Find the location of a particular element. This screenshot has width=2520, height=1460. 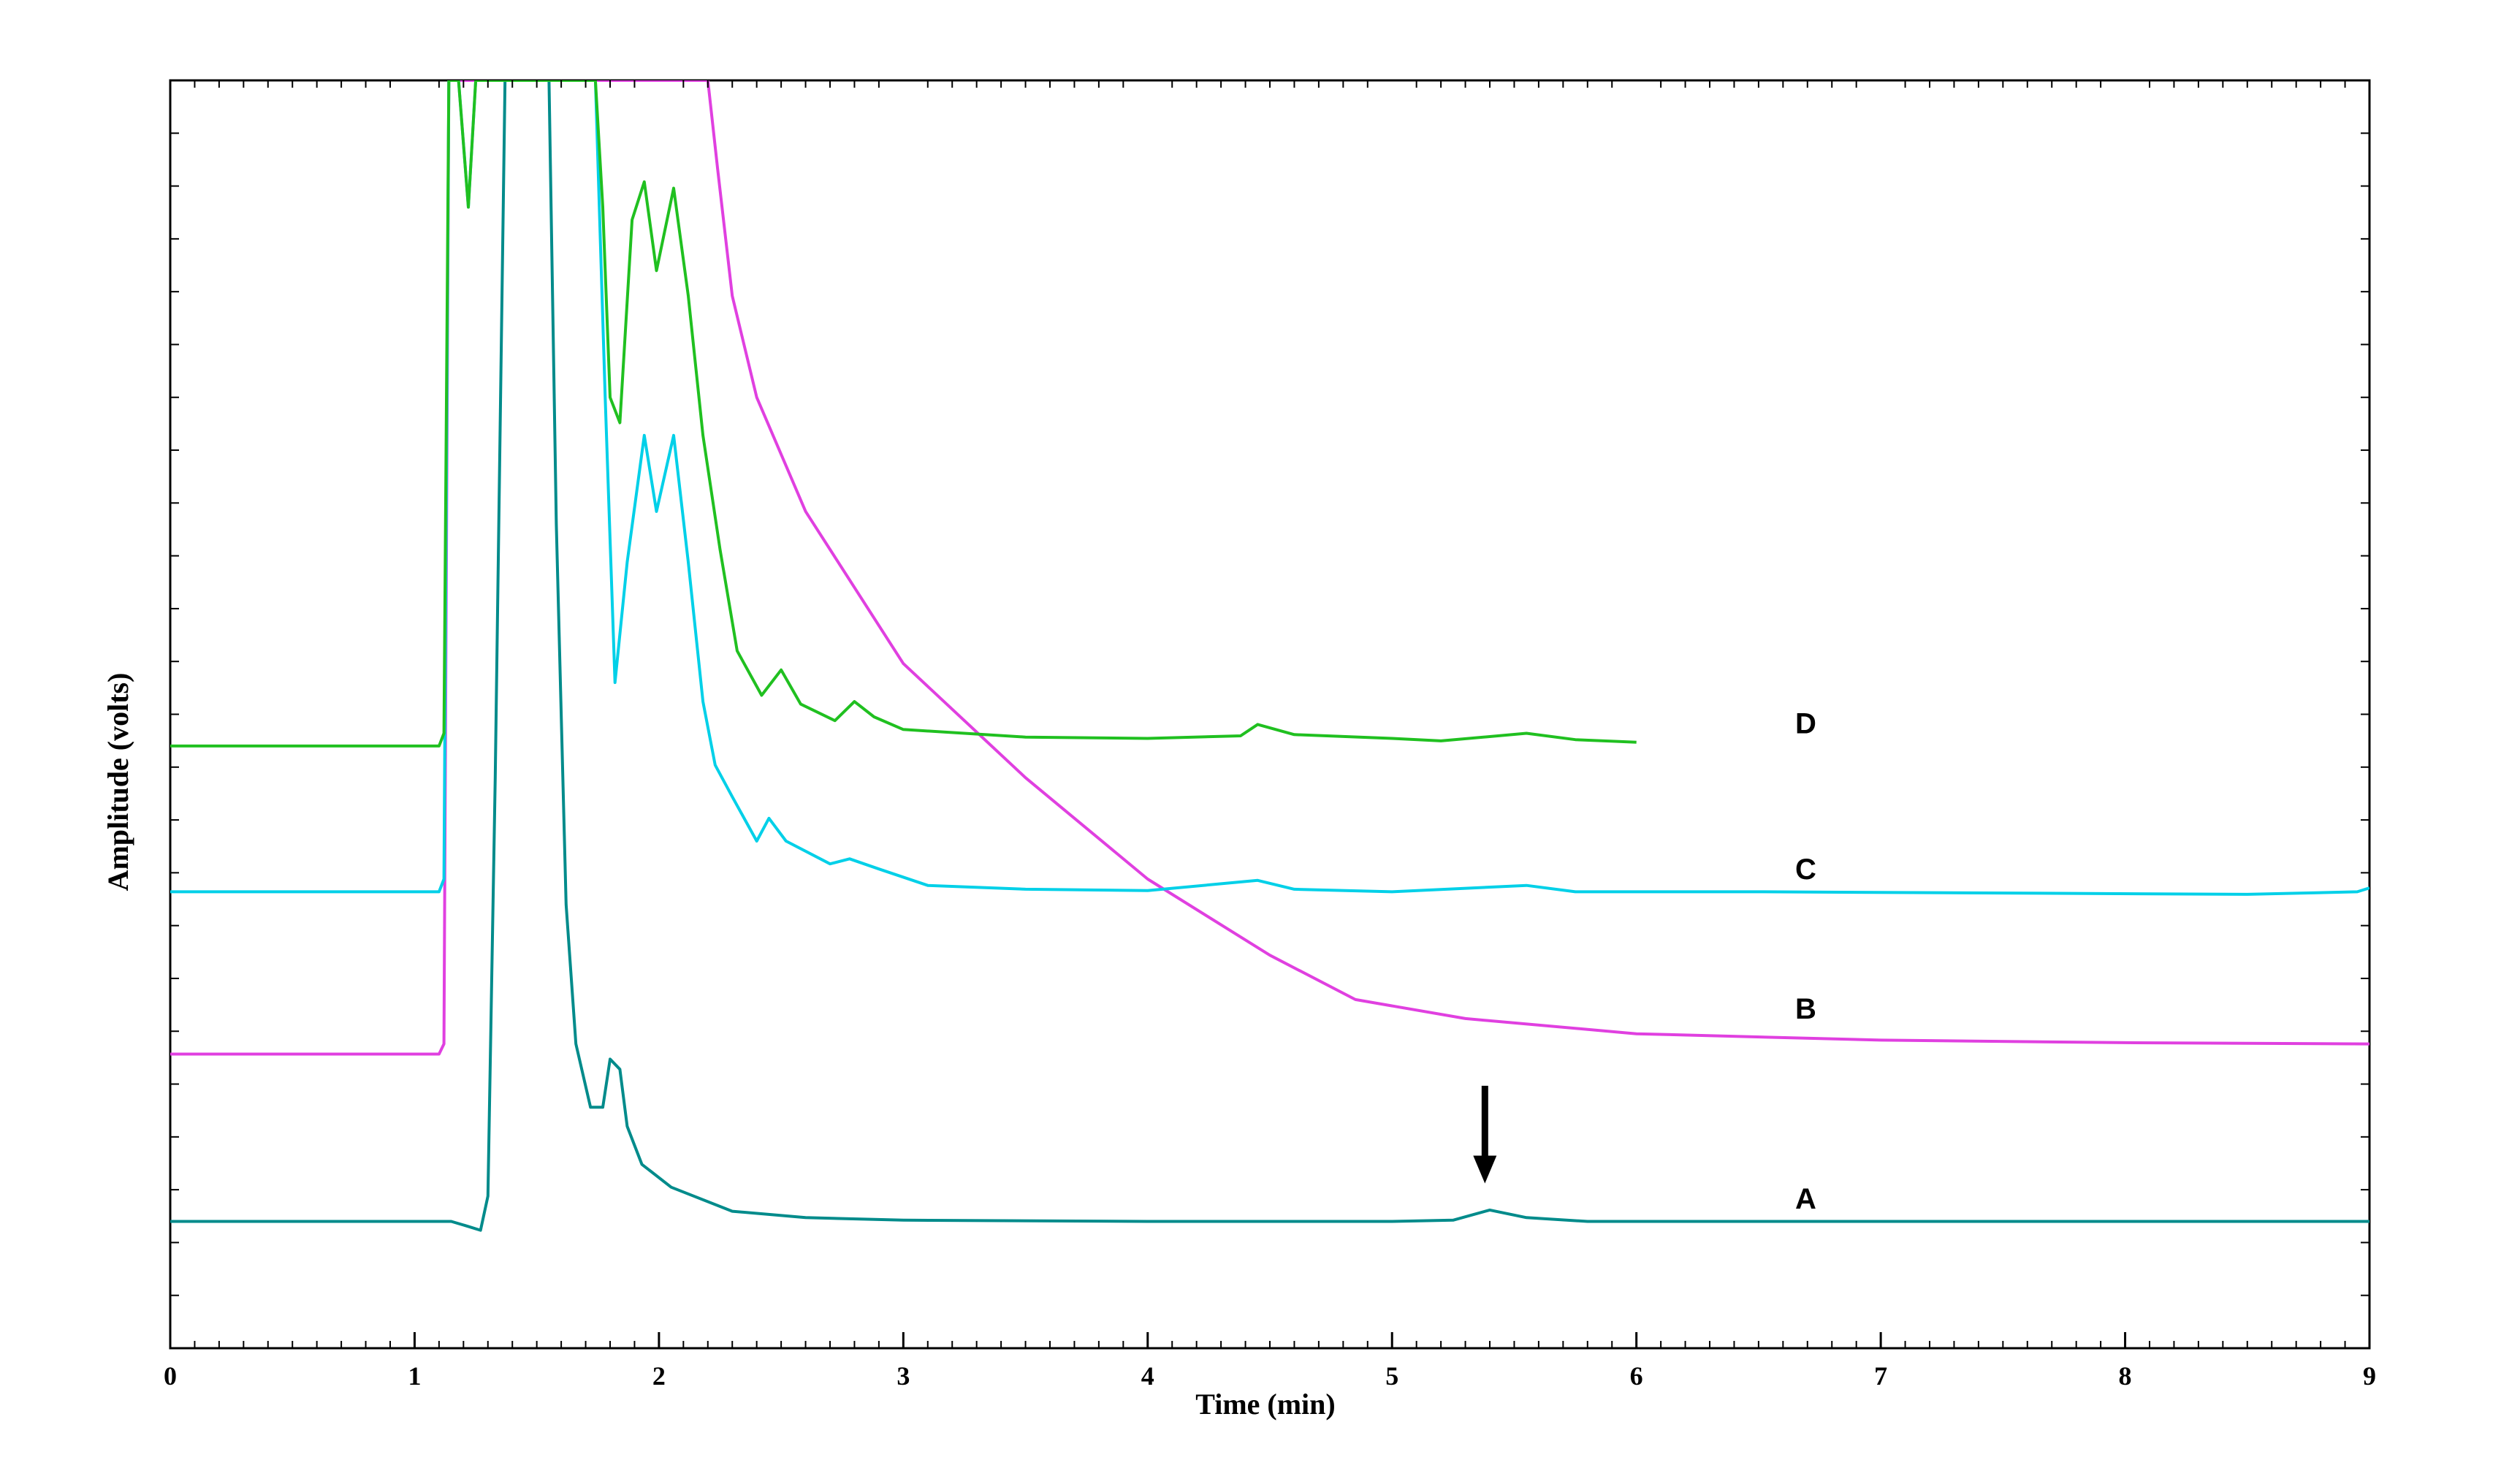

annotations-layer is located at coordinates (1485, 1134).